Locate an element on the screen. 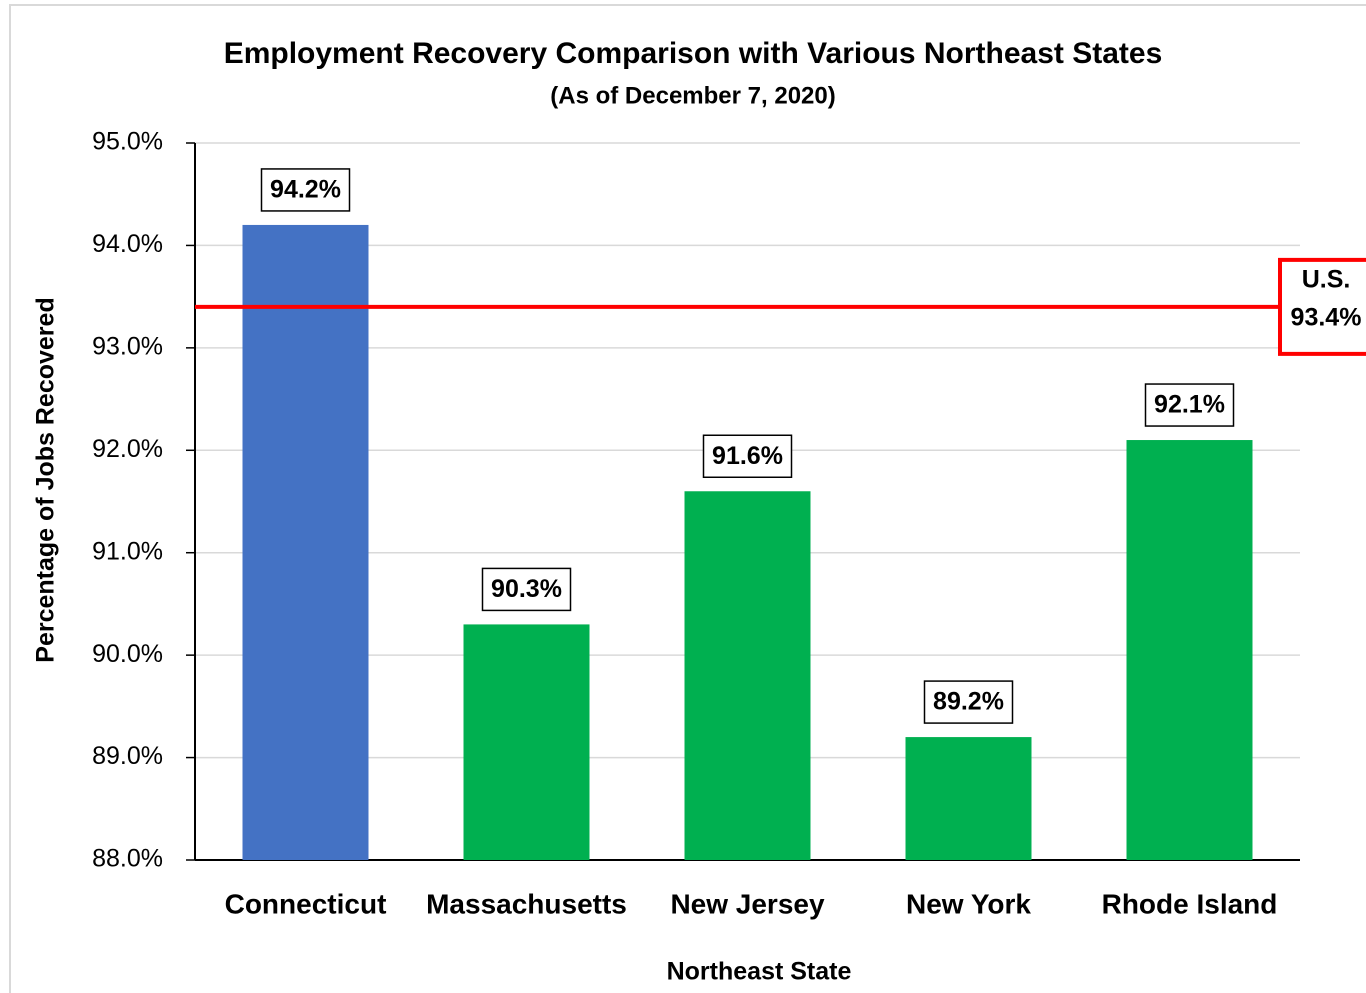 This screenshot has height=993, width=1366. y-tick-label: 90.0% is located at coordinates (127, 654).